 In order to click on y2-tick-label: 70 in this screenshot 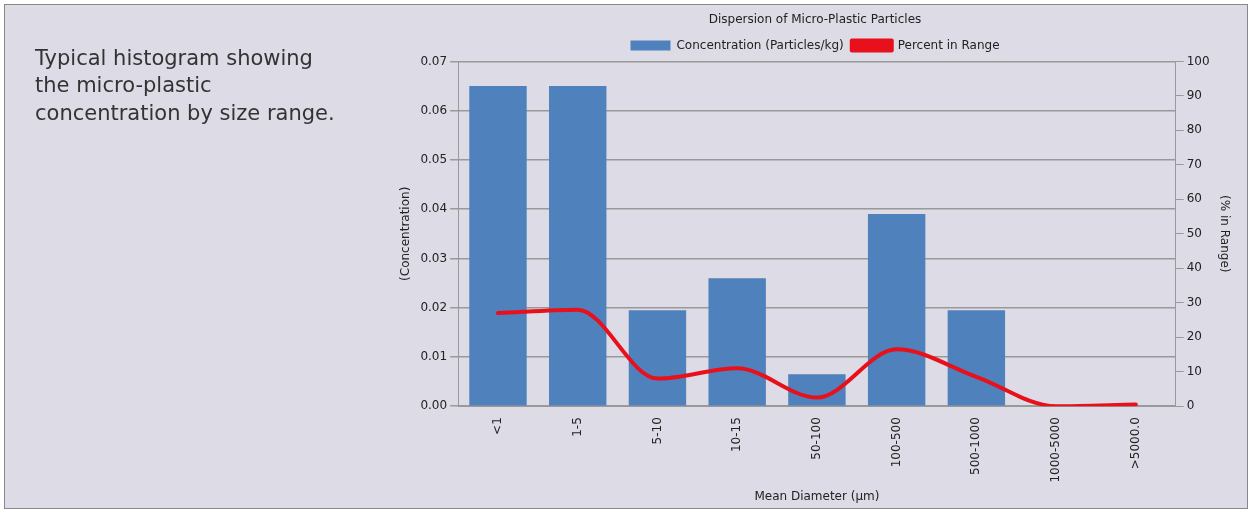, I will do `click(1194, 163)`.